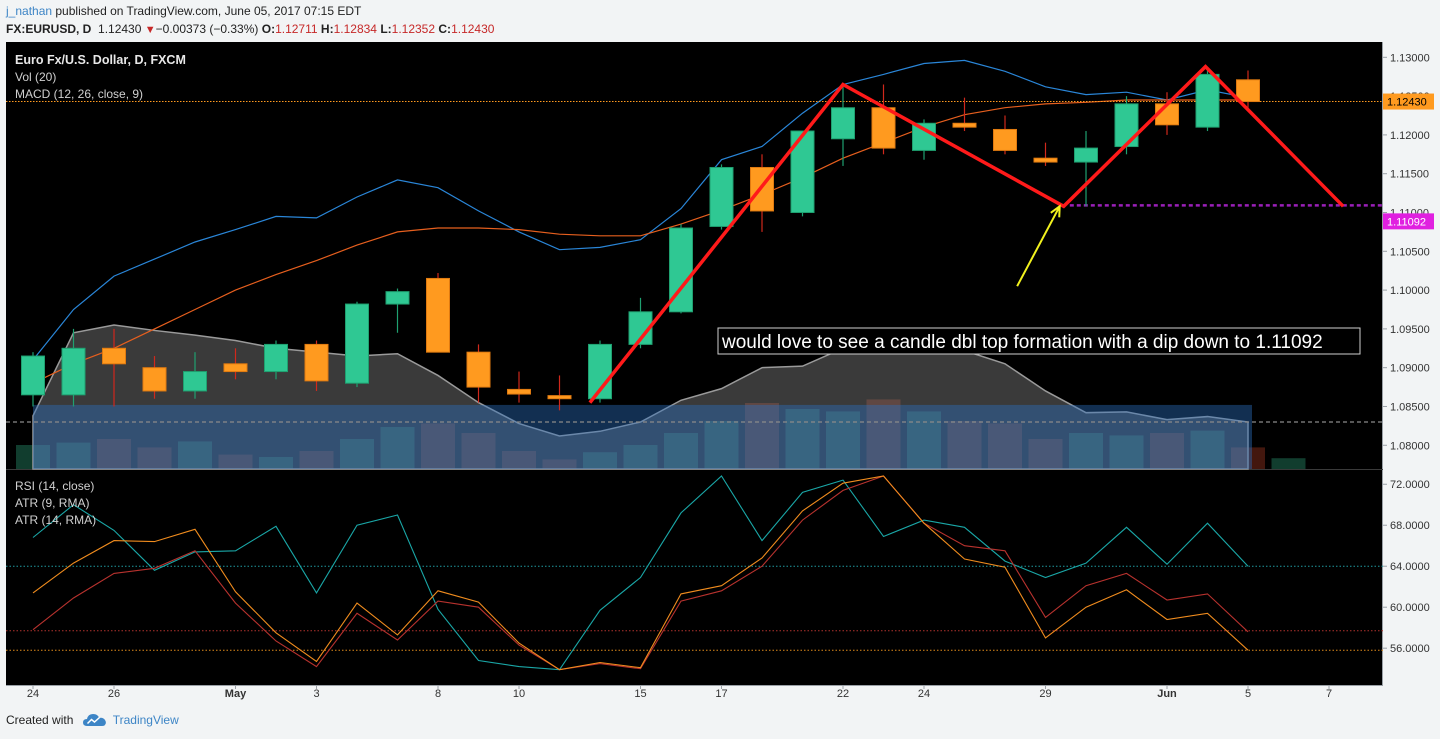 This screenshot has height=739, width=1440. What do you see at coordinates (1410, 330) in the screenshot?
I see `price-tick-label: 1.09500` at bounding box center [1410, 330].